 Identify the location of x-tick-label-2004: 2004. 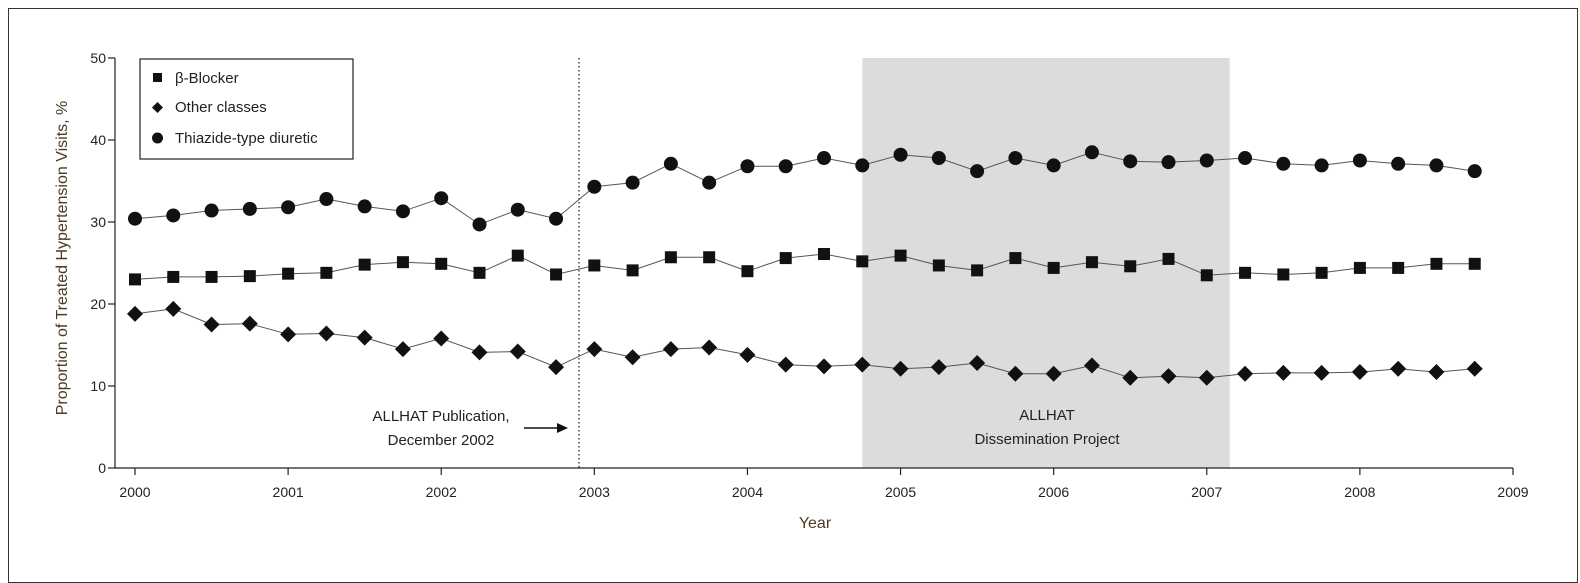
(747, 492).